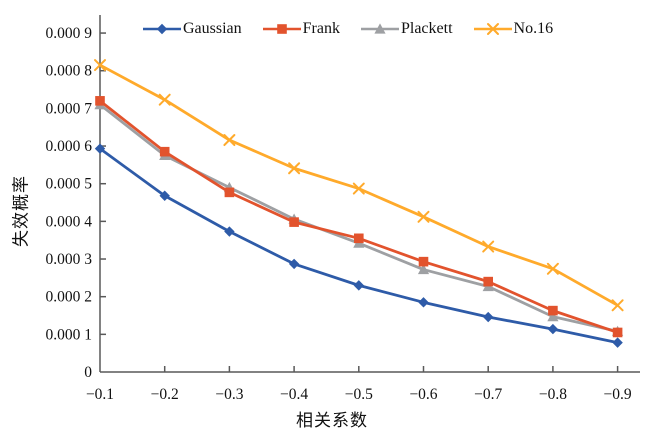  I want to click on legend-item-gaussian: Gaussian, so click(192, 29).